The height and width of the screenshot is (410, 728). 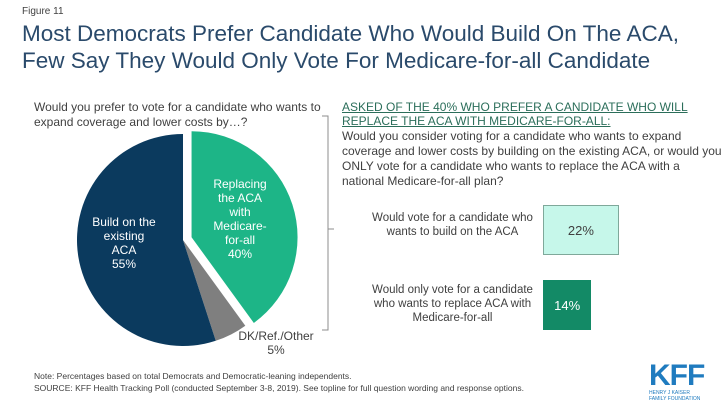 What do you see at coordinates (239, 219) in the screenshot?
I see `slice-label-replace: Replacing the ACA with Medicare-for-all 40%` at bounding box center [239, 219].